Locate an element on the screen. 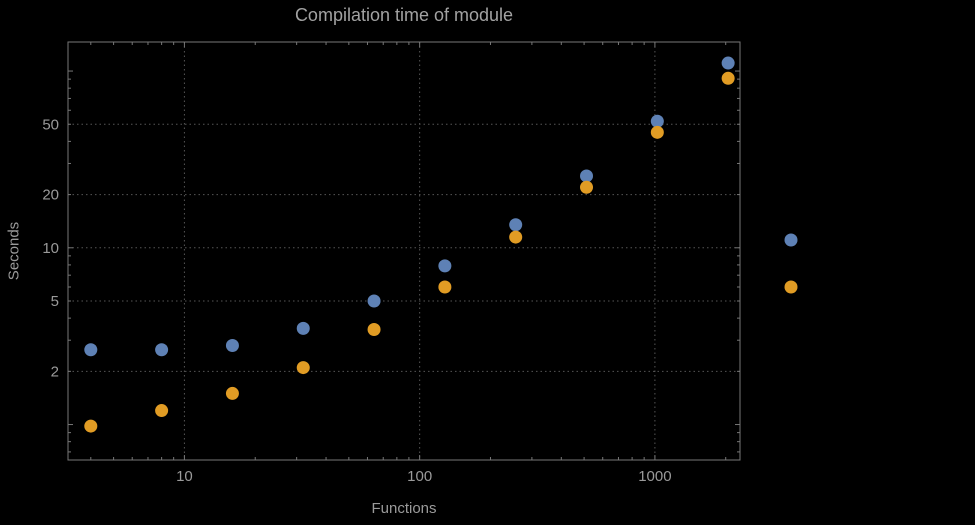 This screenshot has height=525, width=975. y-tick-label: 2 is located at coordinates (55, 371).